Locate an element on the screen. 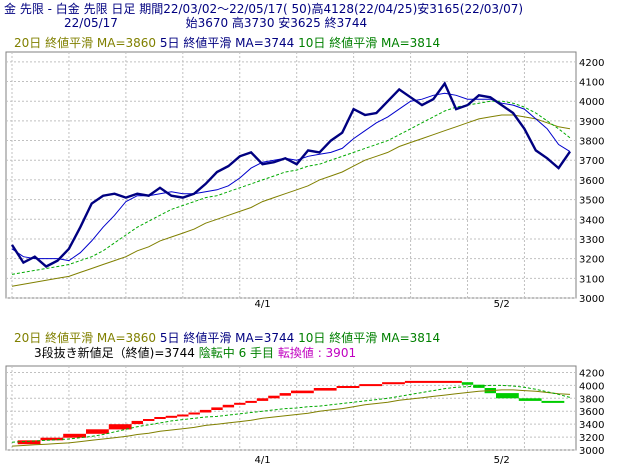 The image size is (624, 475). sub-y-tick-label: 4200 is located at coordinates (591, 373).